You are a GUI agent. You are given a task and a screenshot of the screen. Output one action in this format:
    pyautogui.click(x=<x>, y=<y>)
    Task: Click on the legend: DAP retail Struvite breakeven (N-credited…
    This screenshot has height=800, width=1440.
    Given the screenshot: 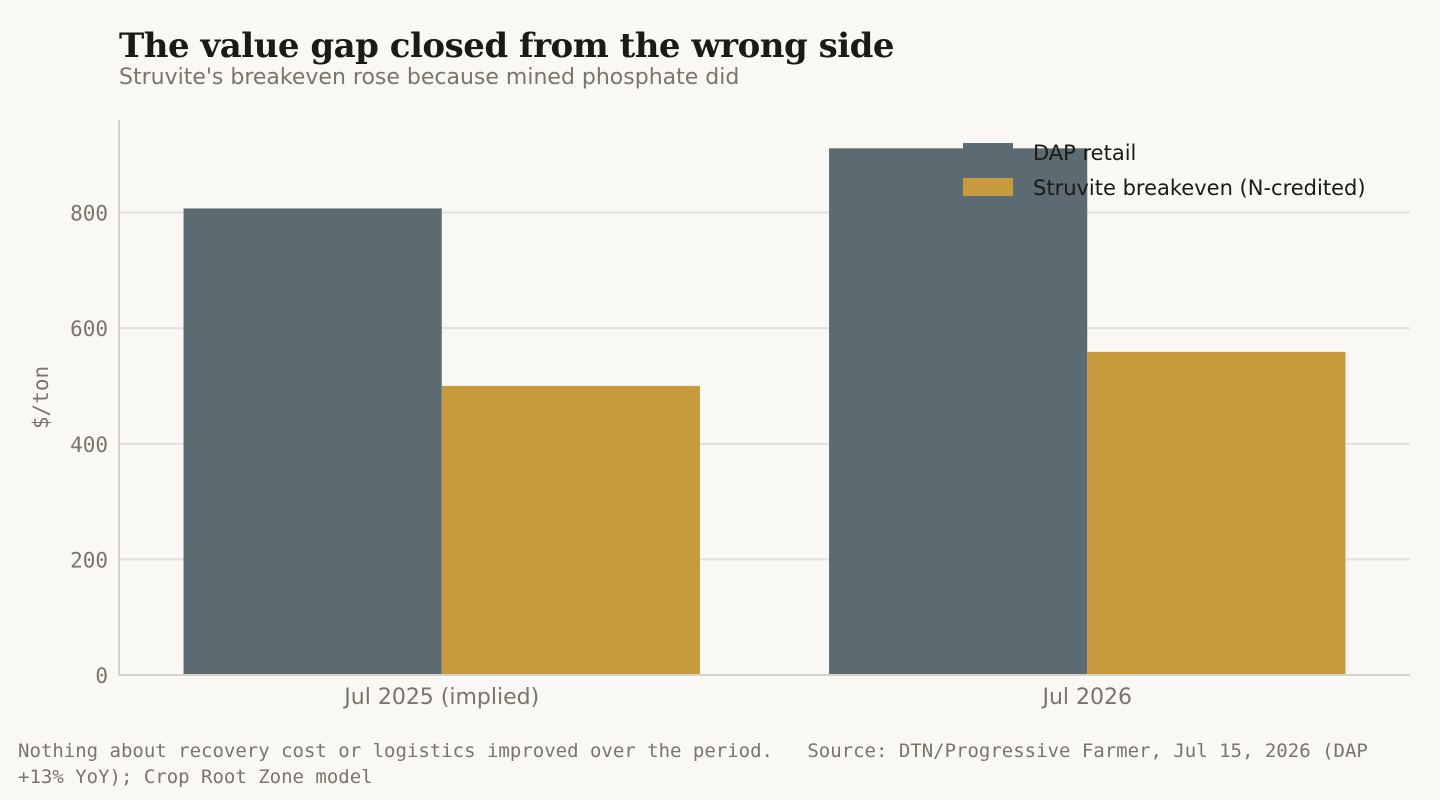 What is the action you would take?
    pyautogui.click(x=1164, y=170)
    